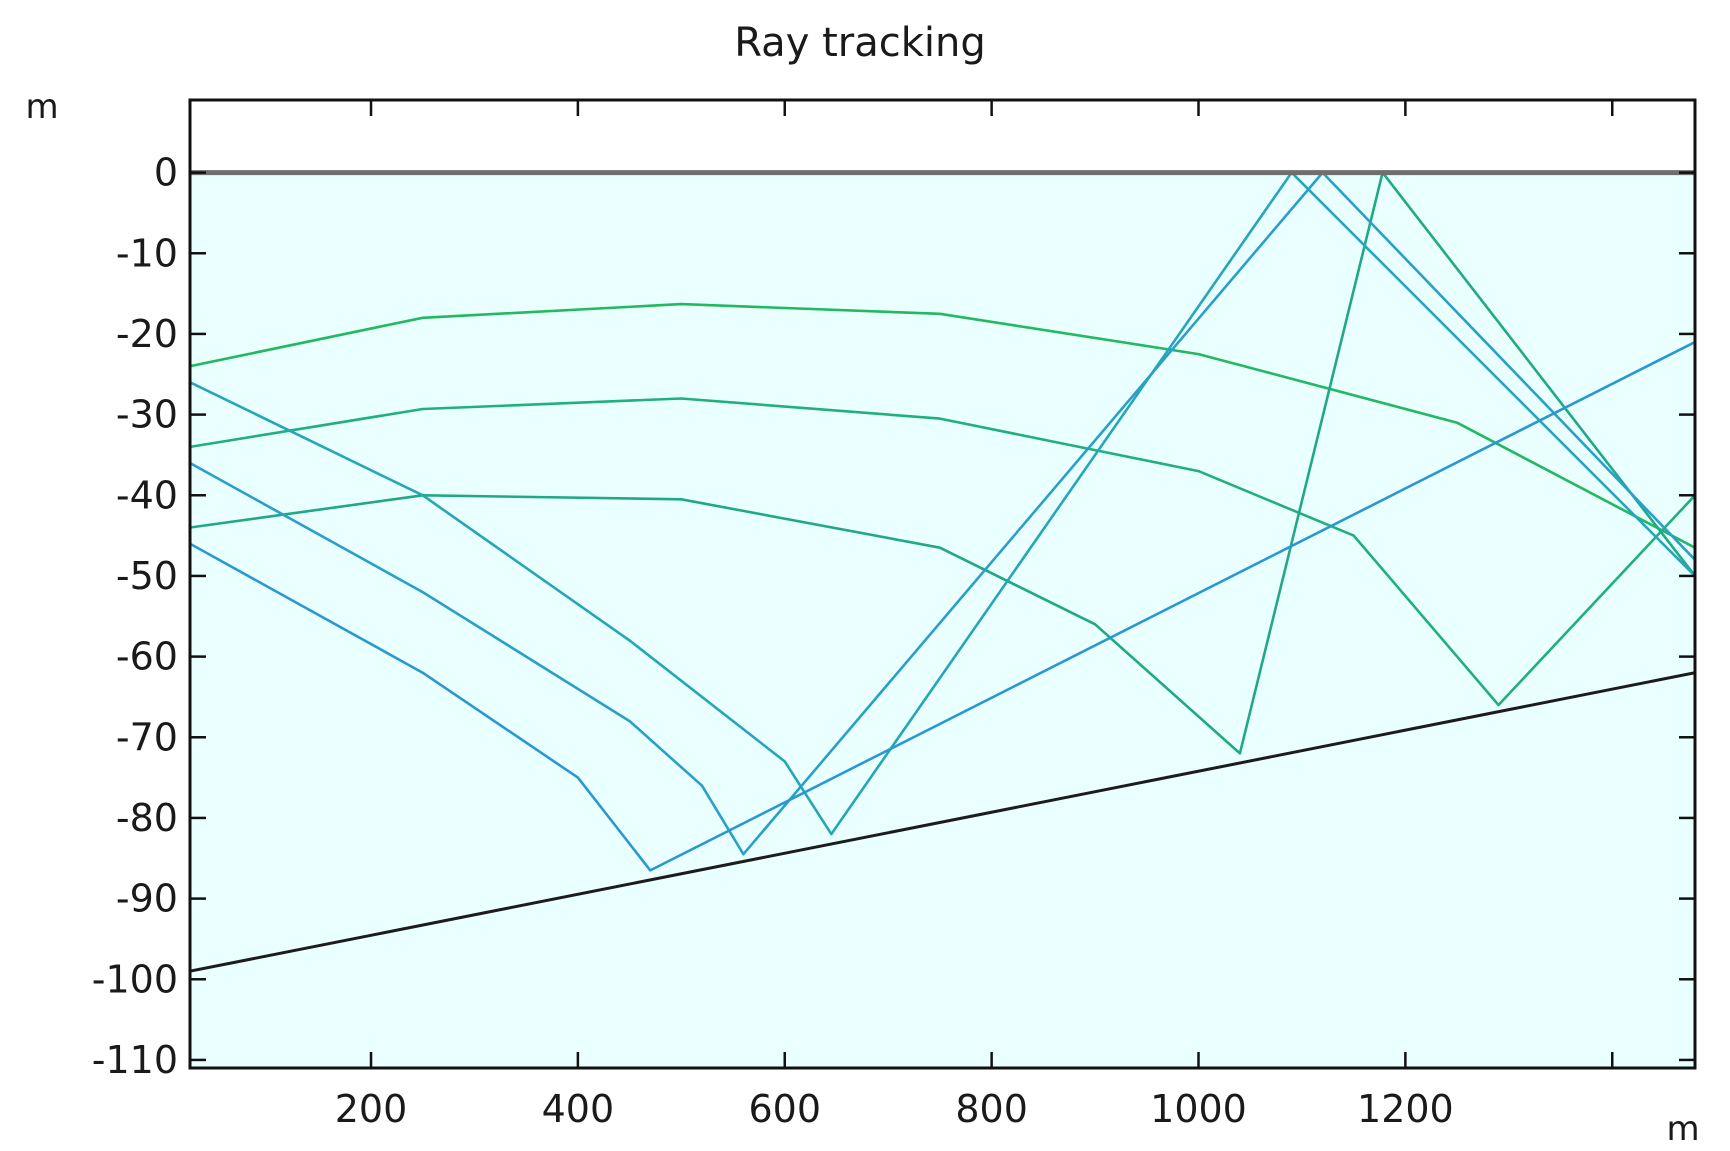  Describe the element at coordinates (991, 1109) in the screenshot. I see `x-tick-label-800: 800` at that location.